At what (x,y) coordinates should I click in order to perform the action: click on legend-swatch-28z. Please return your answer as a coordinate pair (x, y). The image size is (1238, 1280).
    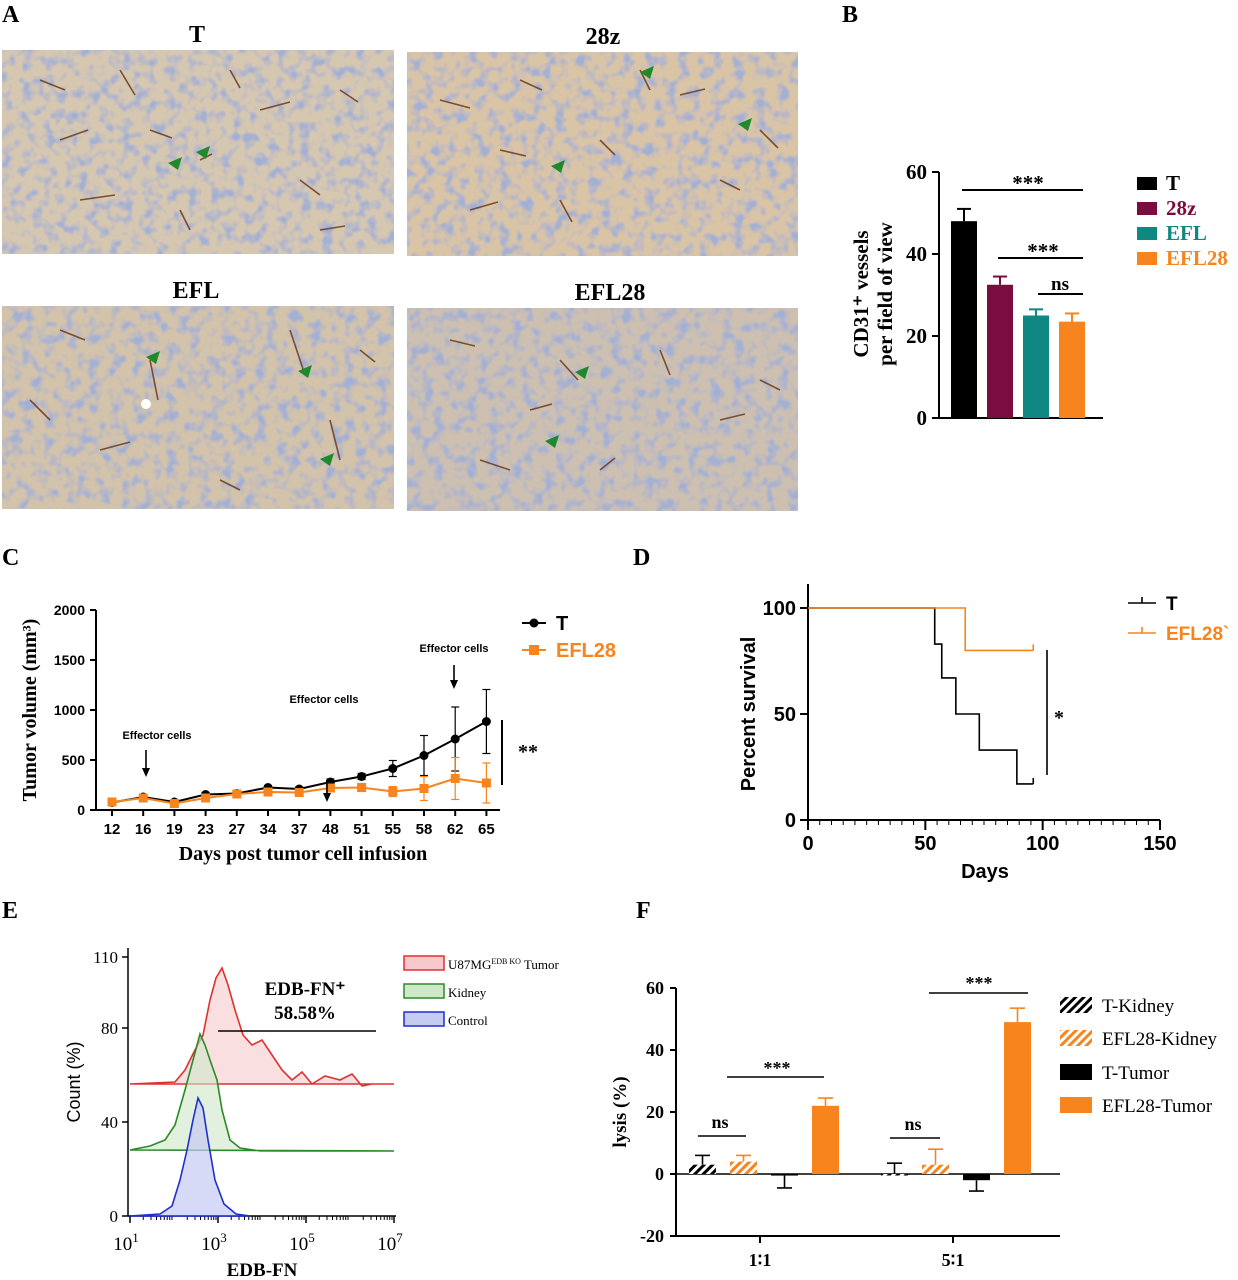
    Looking at the image, I should click on (1147, 208).